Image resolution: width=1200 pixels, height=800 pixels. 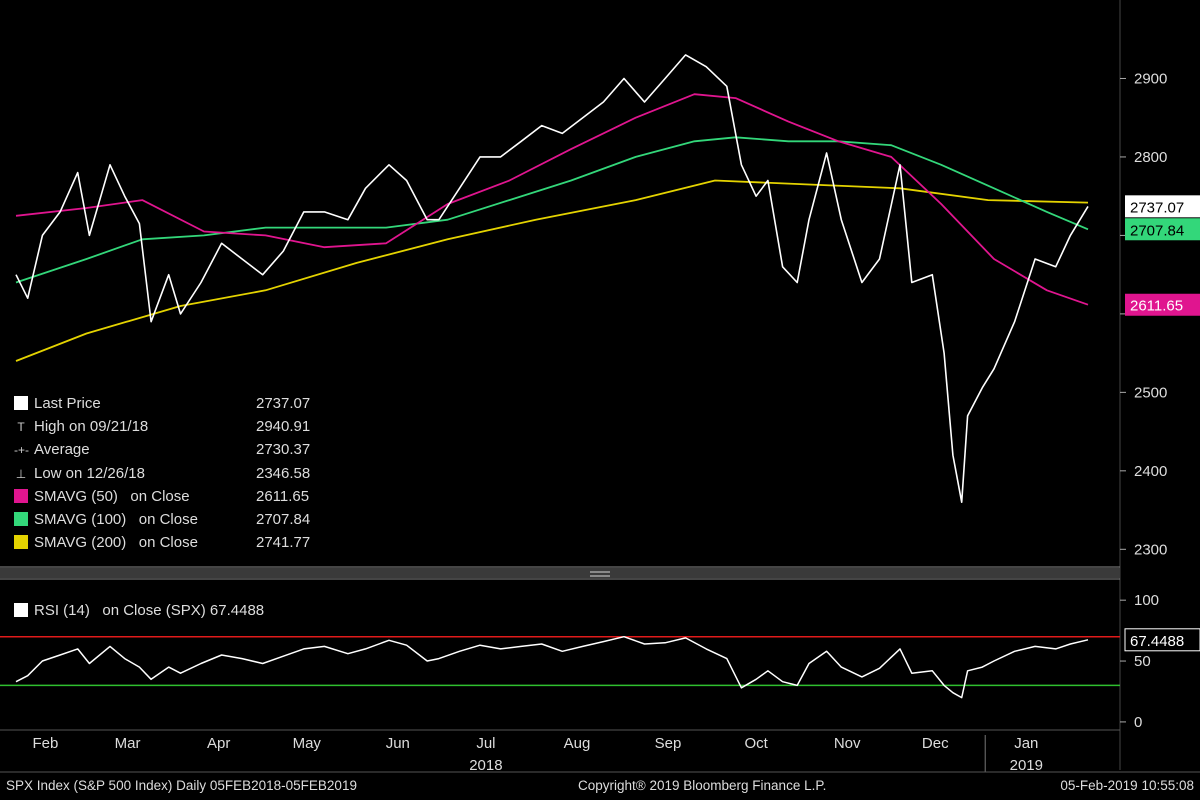 What do you see at coordinates (112, 496) in the screenshot?
I see `legend-label: SMAVG (50) on Close` at bounding box center [112, 496].